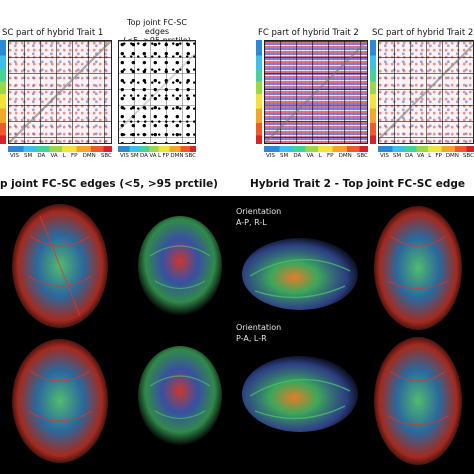  Describe the element at coordinates (109, 184) in the screenshot. I see `section-title-left: p joint FC-SC edges (<5, >95 prctile)` at that location.